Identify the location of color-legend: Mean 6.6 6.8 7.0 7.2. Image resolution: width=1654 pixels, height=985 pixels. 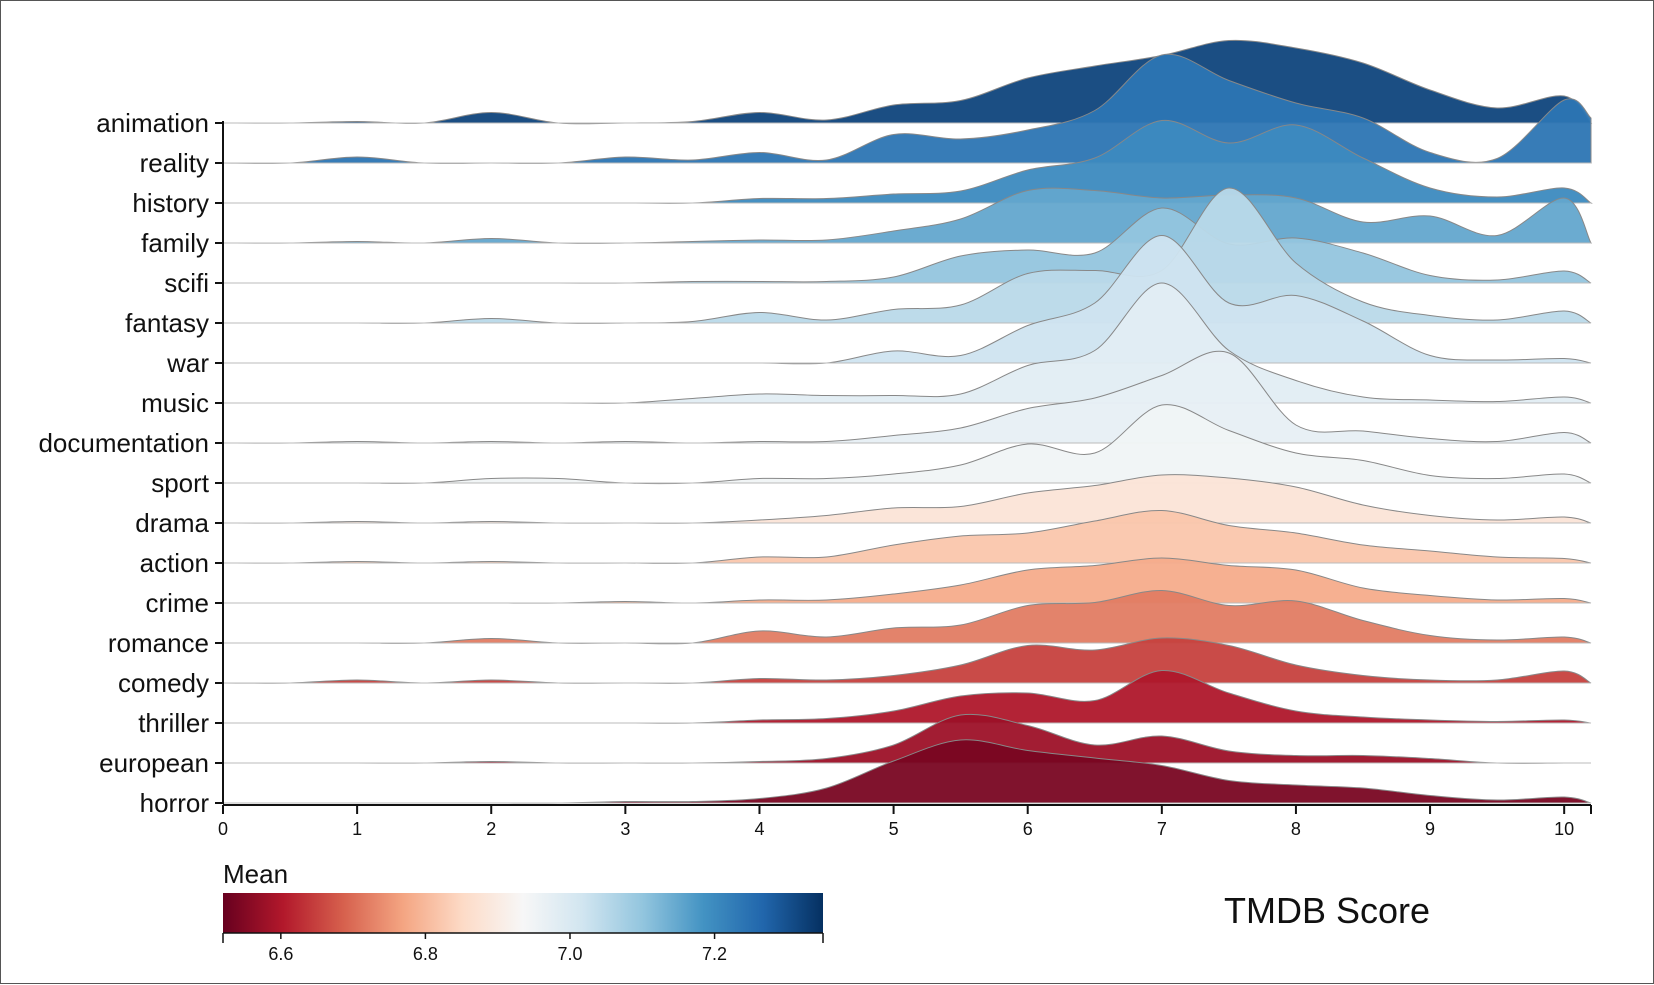
(523, 911).